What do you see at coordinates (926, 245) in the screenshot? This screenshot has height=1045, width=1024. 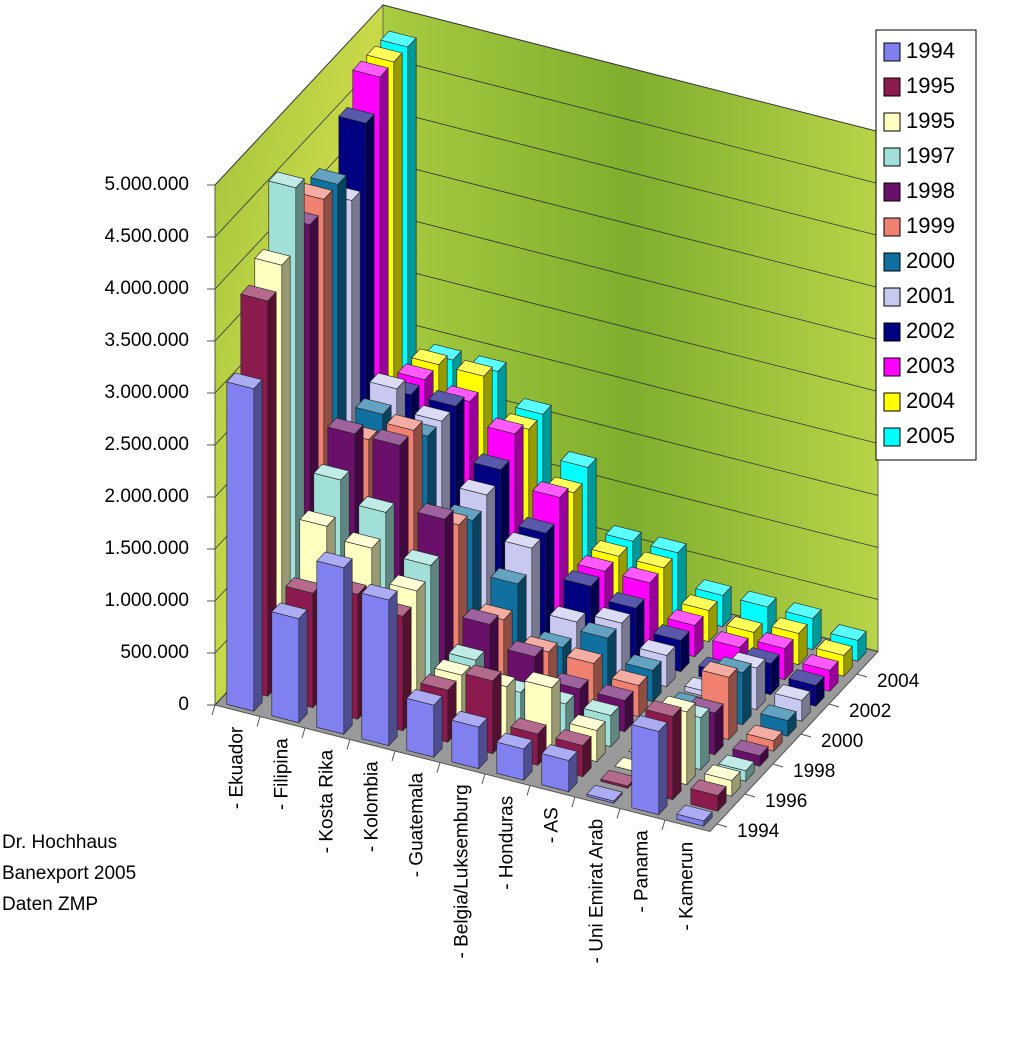 I see `legend-box` at bounding box center [926, 245].